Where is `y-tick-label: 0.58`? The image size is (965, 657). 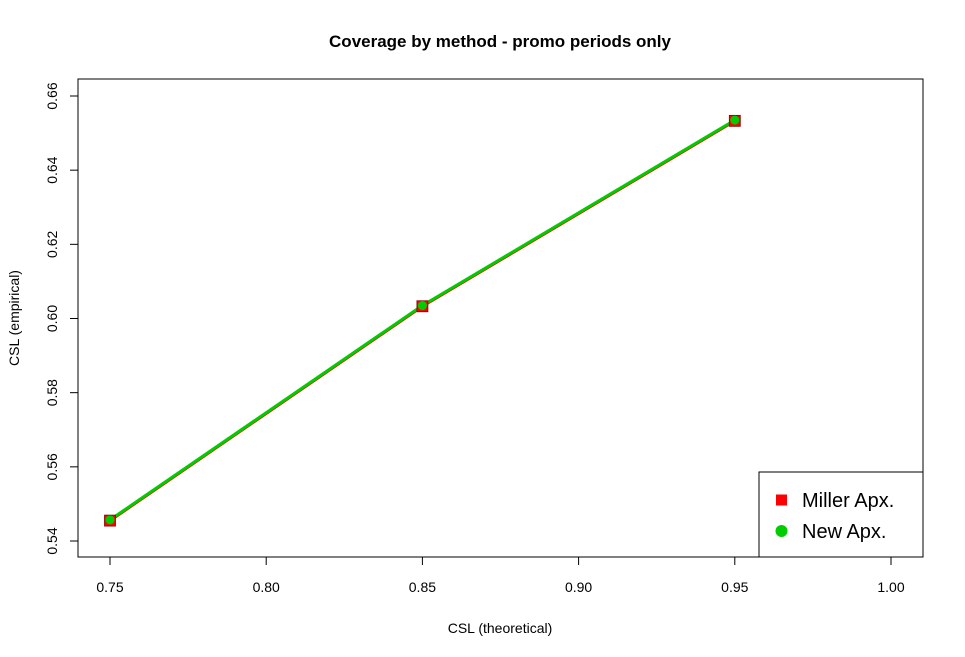 y-tick-label: 0.58 is located at coordinates (52, 392).